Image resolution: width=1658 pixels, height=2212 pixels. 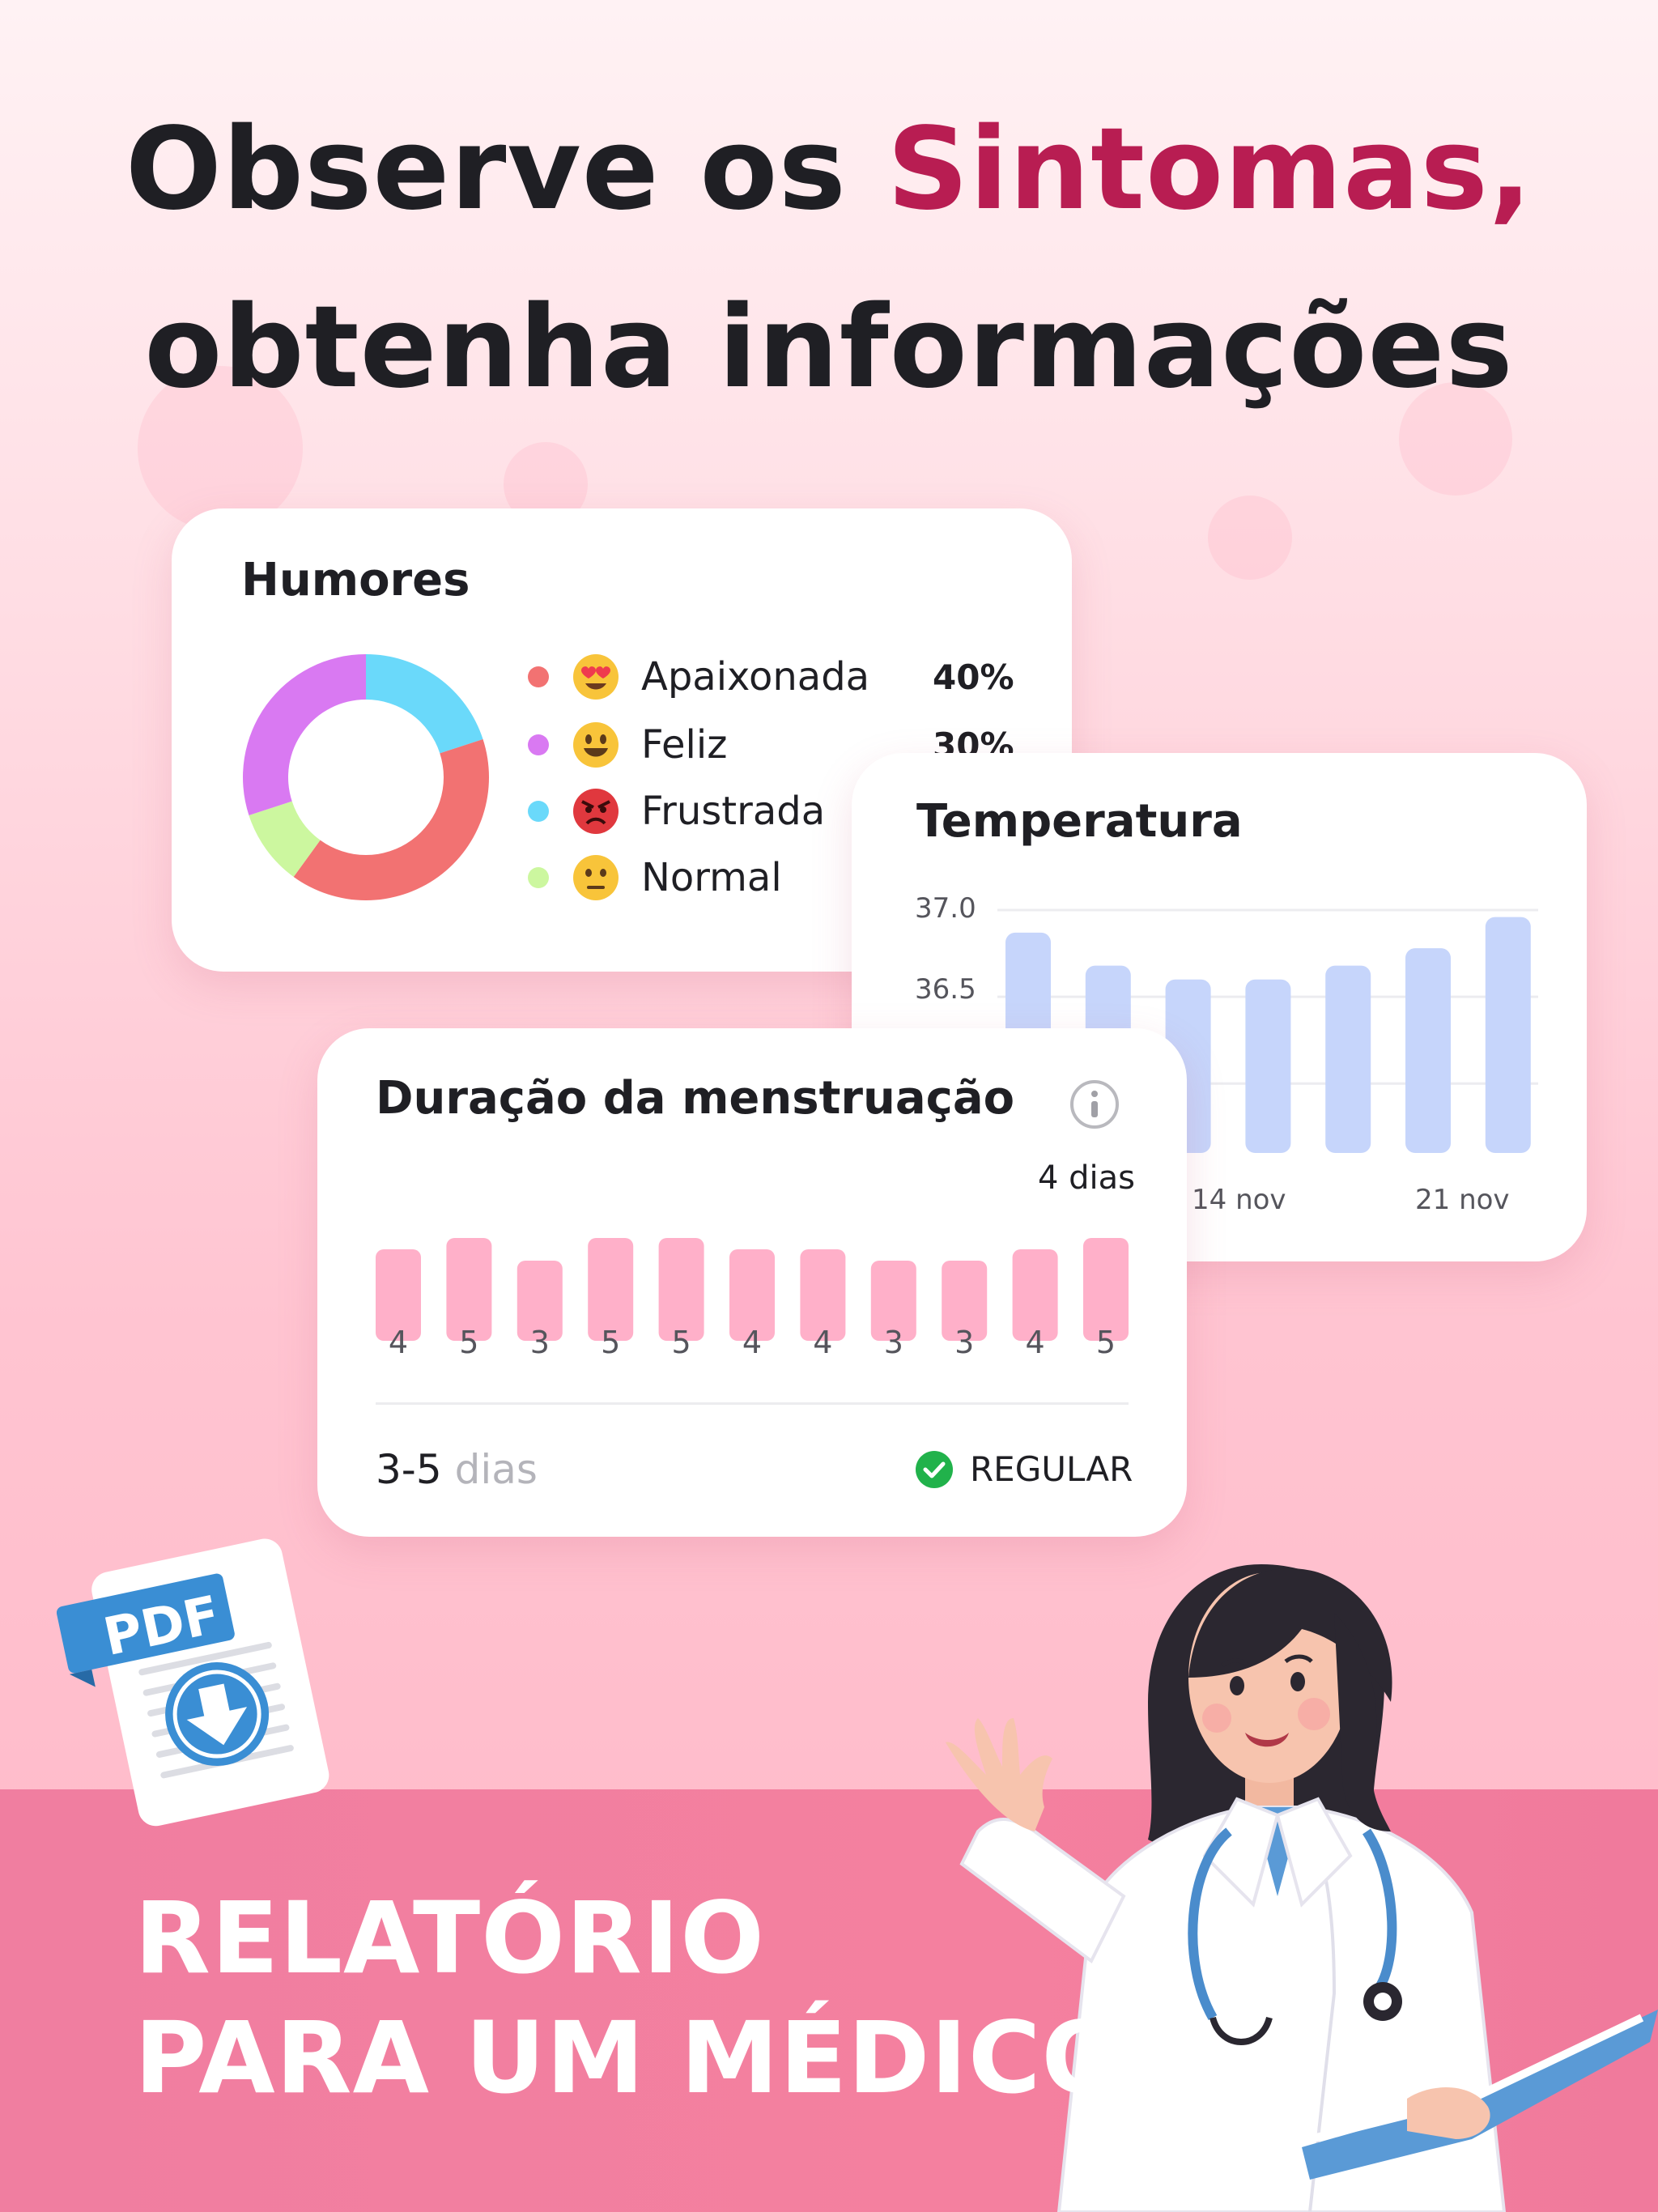 I want to click on report-title-line-1: RELATÓRIO, so click(x=449, y=1939).